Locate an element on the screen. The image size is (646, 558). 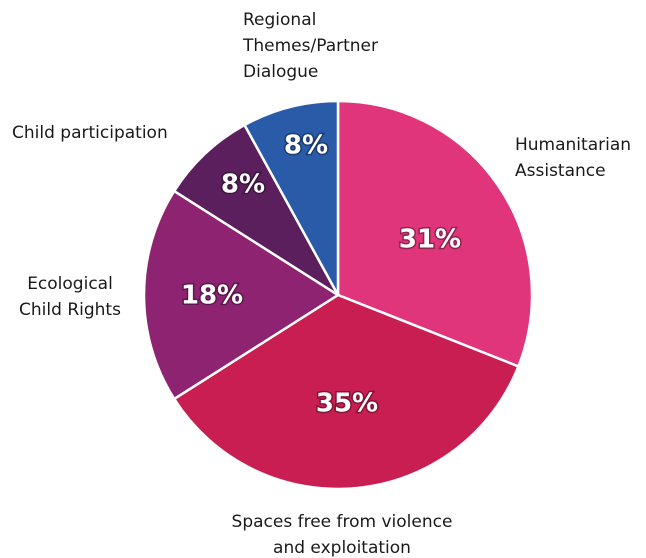
label-line: Child participation is located at coordinates (90, 133).